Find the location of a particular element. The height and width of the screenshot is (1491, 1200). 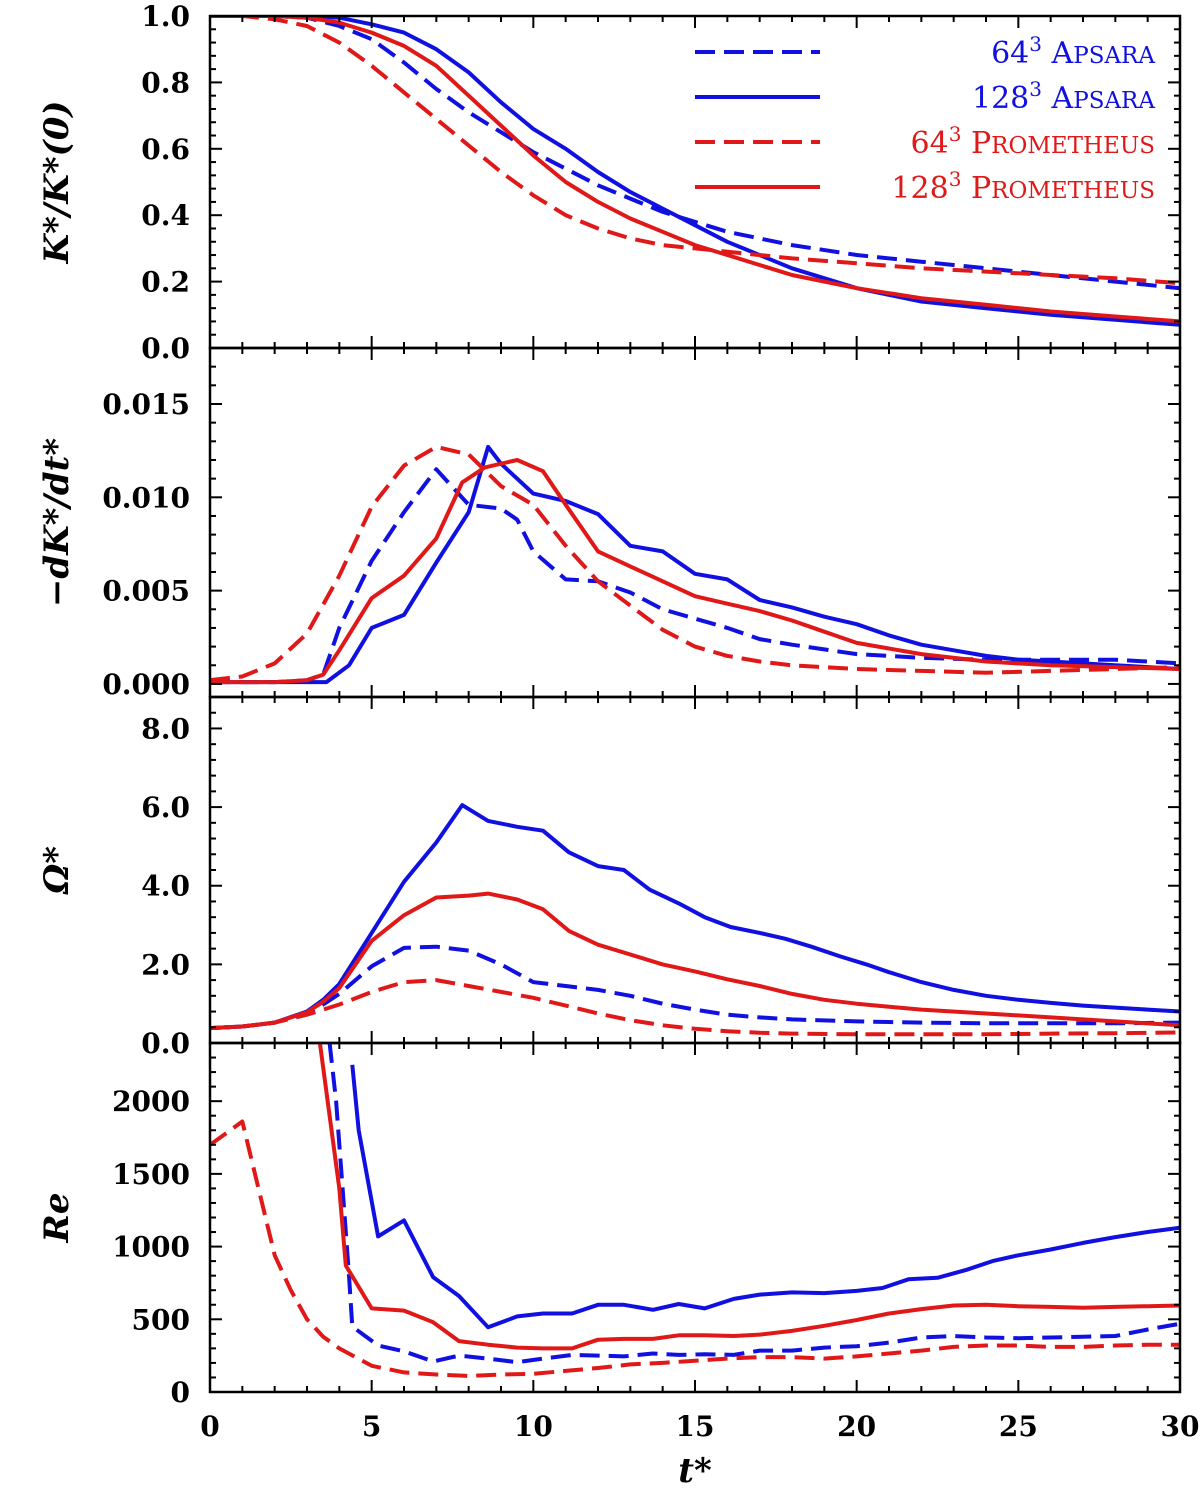

x-tick-label: 10 is located at coordinates (533, 1426).